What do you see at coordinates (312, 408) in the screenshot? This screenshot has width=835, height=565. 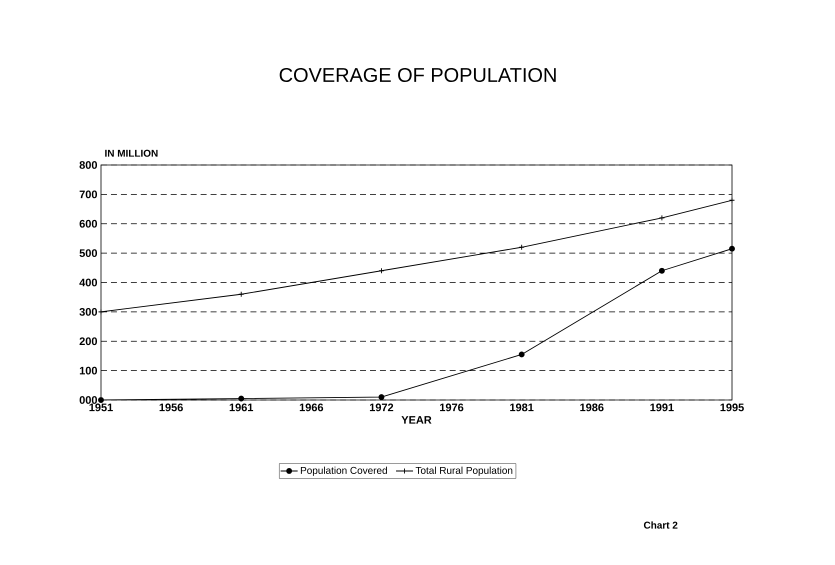 I see `x-tick-label: 1966` at bounding box center [312, 408].